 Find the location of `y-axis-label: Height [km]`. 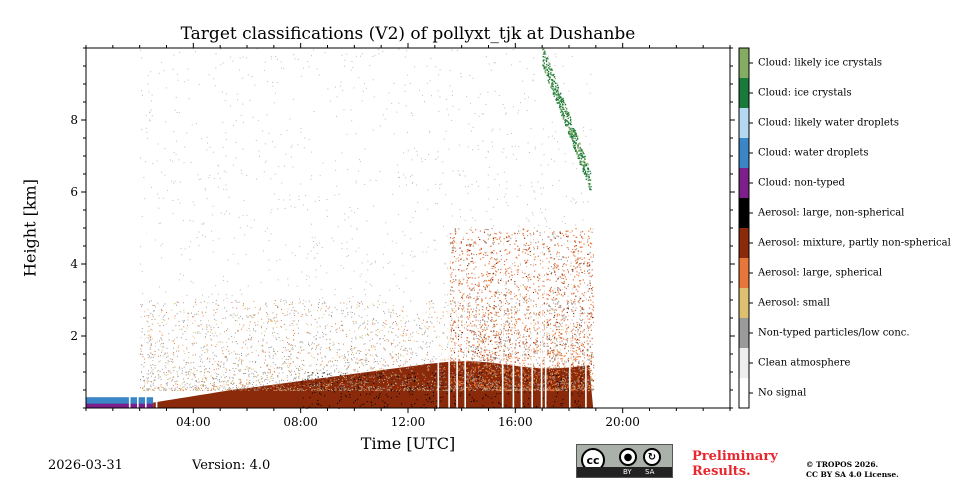

y-axis-label: Height [km] is located at coordinates (30, 228).